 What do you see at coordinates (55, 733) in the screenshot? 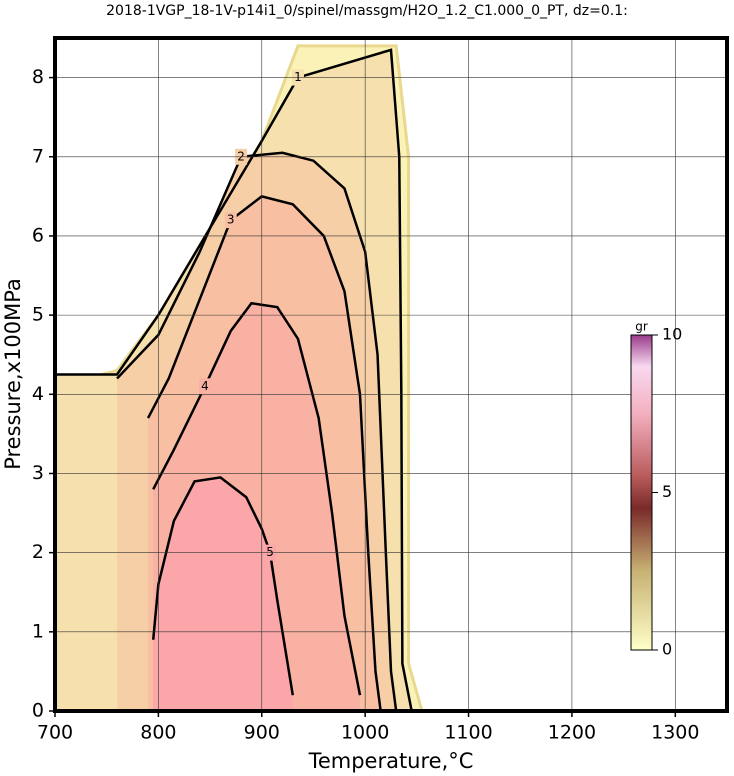
I see `x-tick-label: 700` at bounding box center [55, 733].